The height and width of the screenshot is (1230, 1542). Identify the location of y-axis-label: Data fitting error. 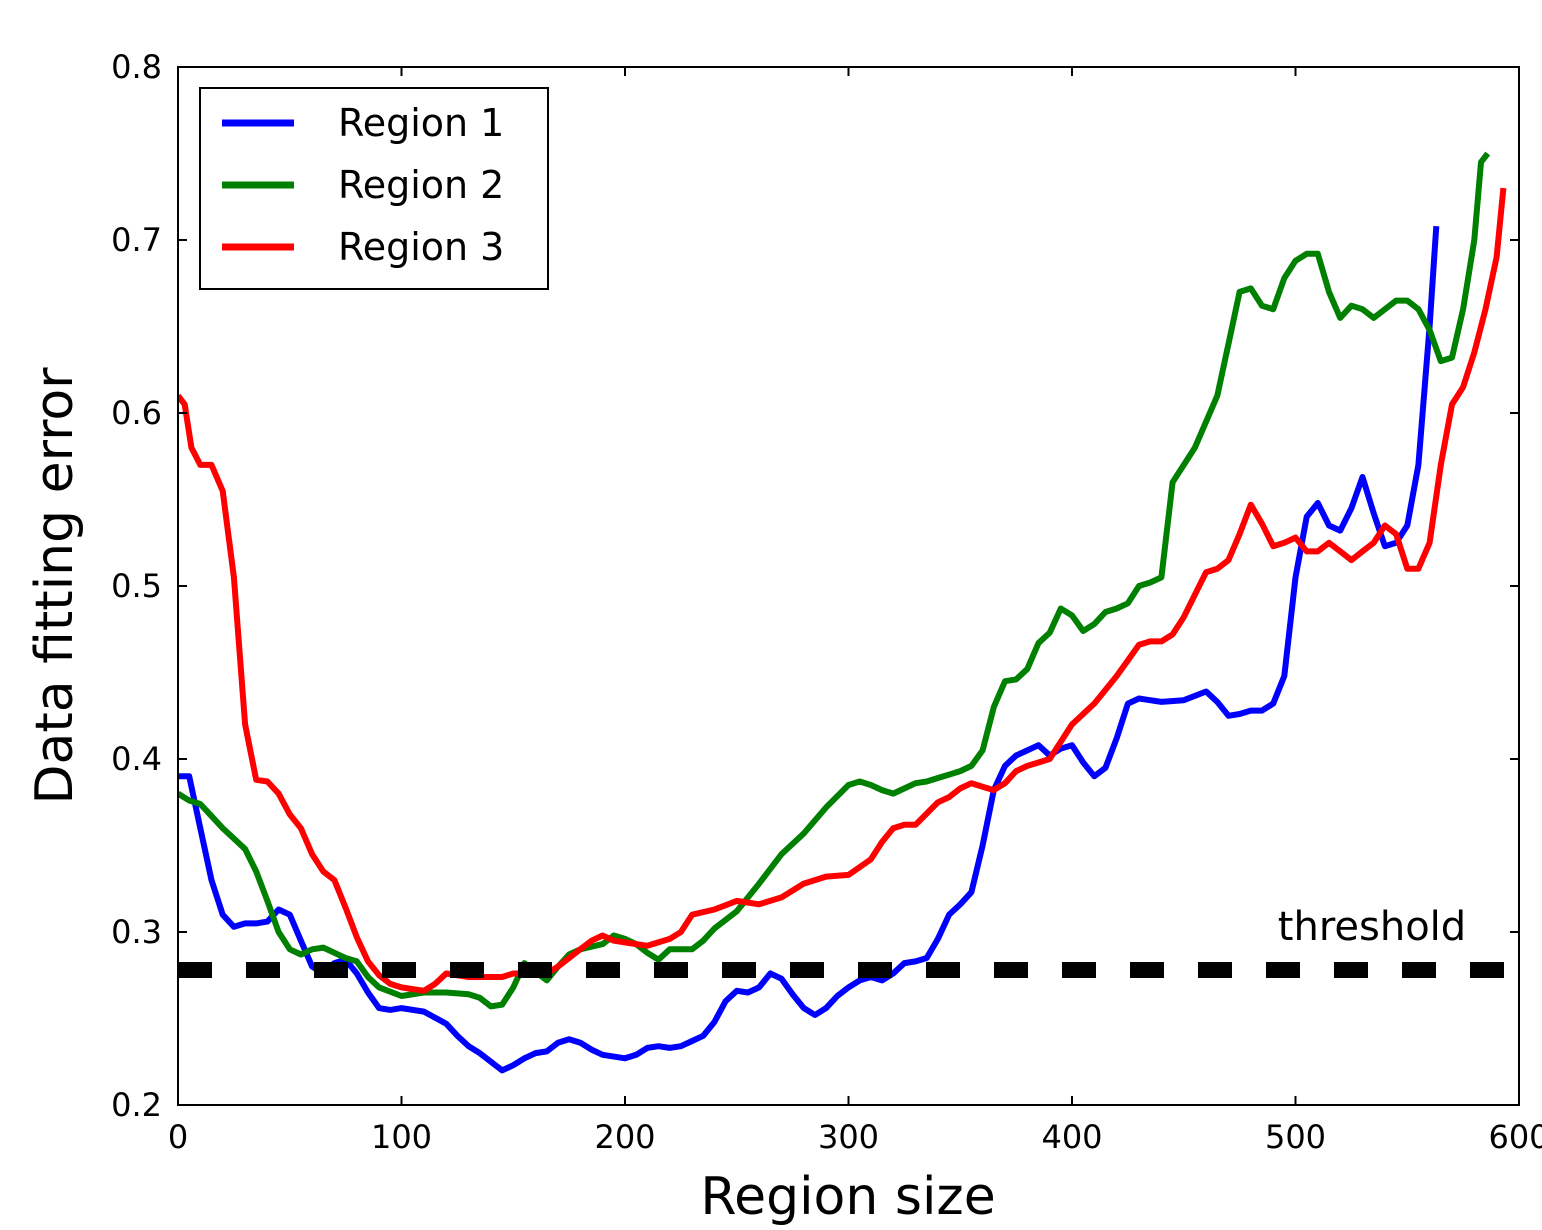
(55, 586).